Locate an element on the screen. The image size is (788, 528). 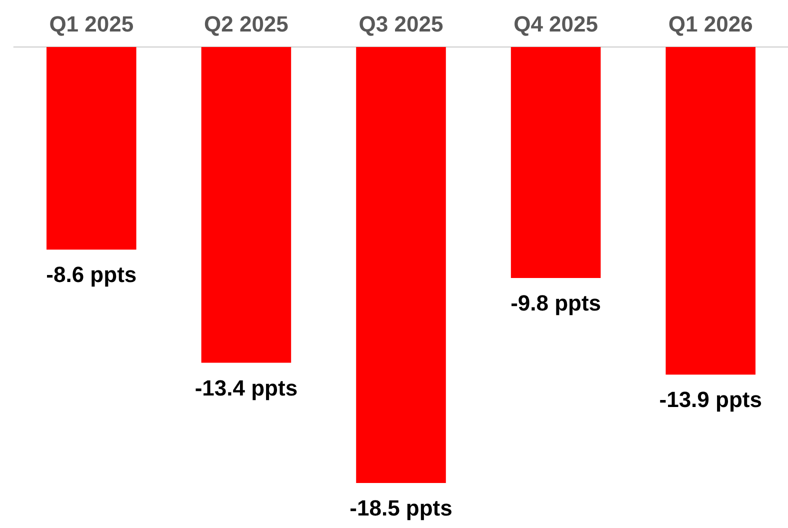
data-label: -18.5 ppts is located at coordinates (401, 508).